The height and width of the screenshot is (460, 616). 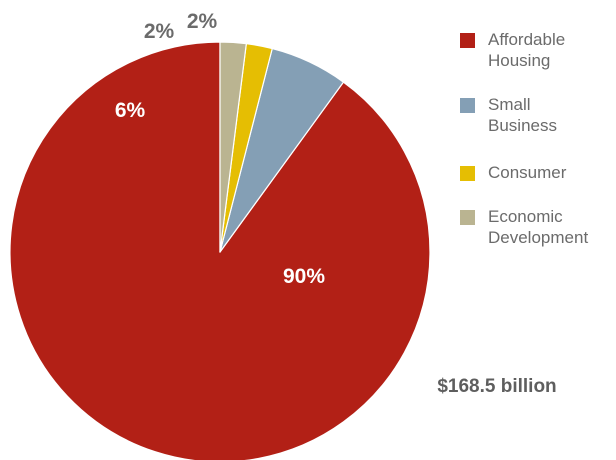 What do you see at coordinates (233, 147) in the screenshot?
I see `pie-slice-economic-development` at bounding box center [233, 147].